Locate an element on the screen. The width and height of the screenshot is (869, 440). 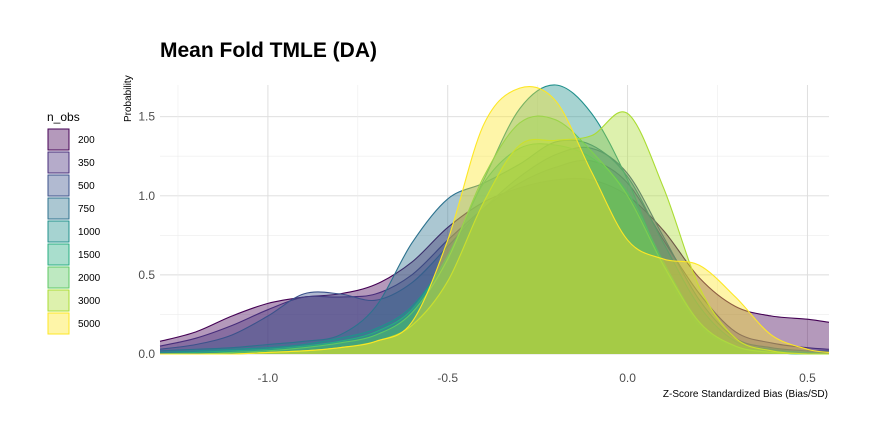
y-tick-label: 0.5 is located at coordinates (146, 275).